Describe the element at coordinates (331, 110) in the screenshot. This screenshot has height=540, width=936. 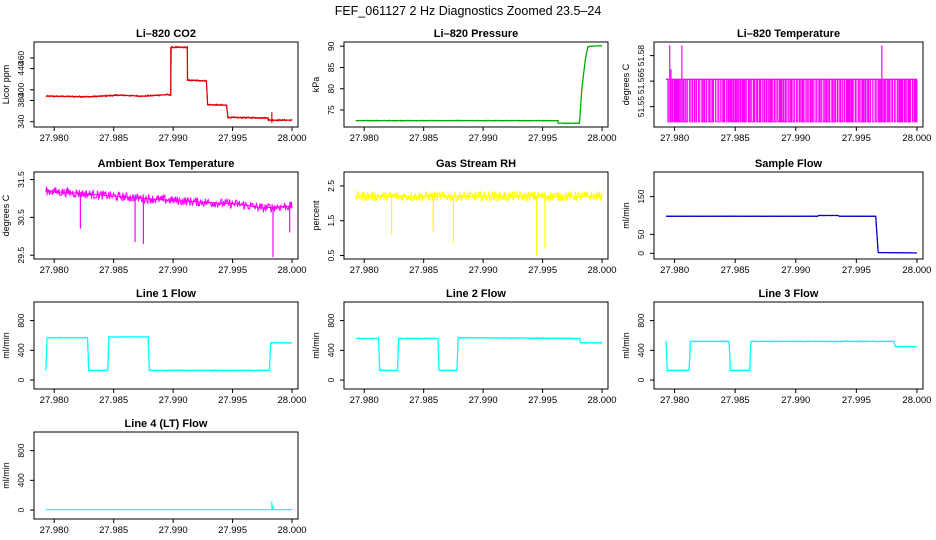
I see `y-tick-label: 75` at that location.